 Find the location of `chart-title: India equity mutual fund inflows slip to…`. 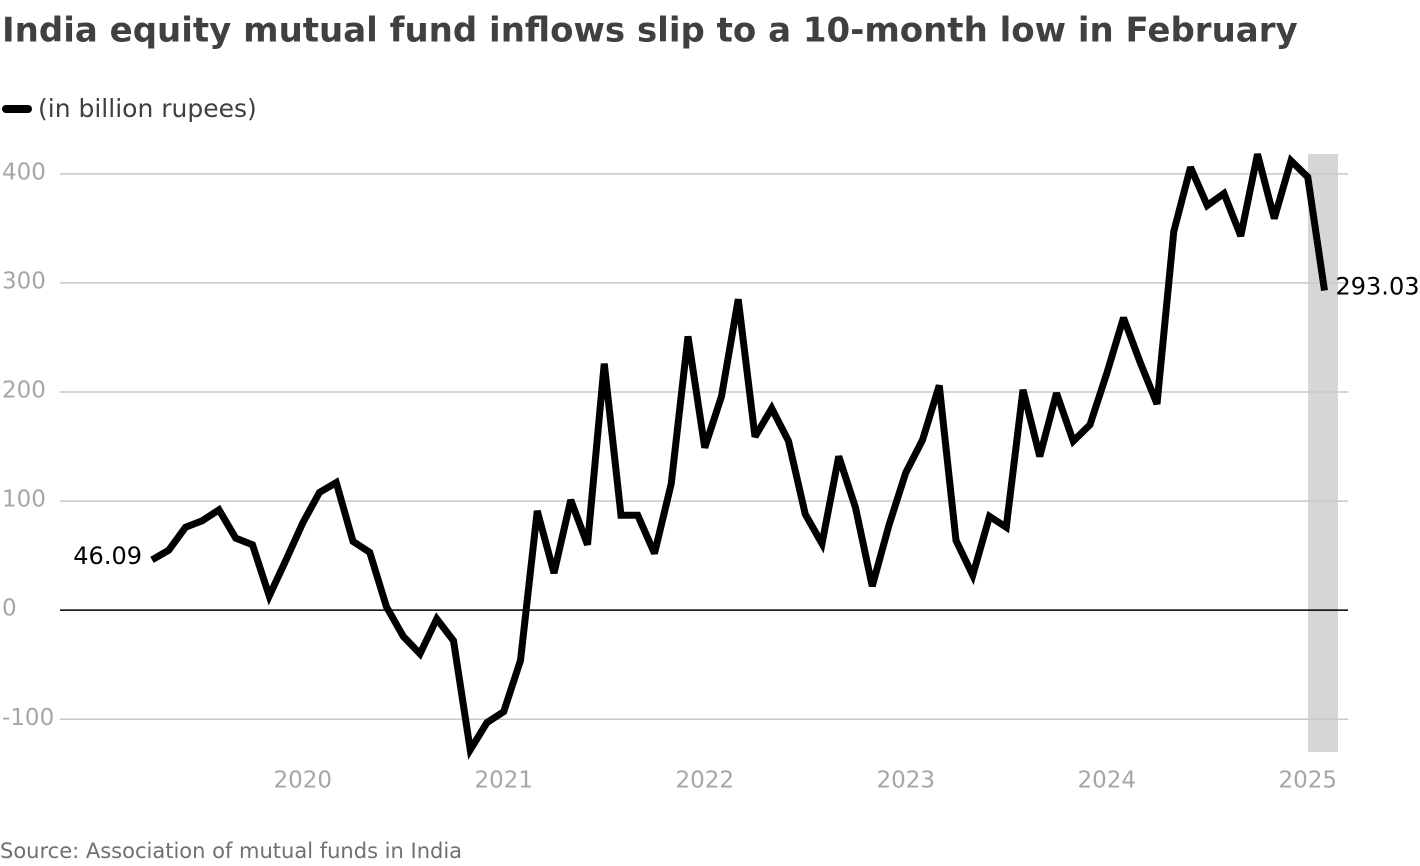

chart-title: India equity mutual fund inflows slip to… is located at coordinates (650, 31).